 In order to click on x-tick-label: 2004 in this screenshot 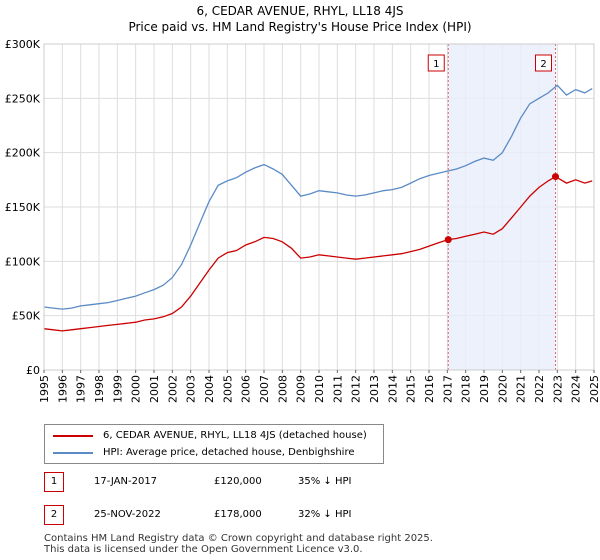, I will do `click(209, 389)`.